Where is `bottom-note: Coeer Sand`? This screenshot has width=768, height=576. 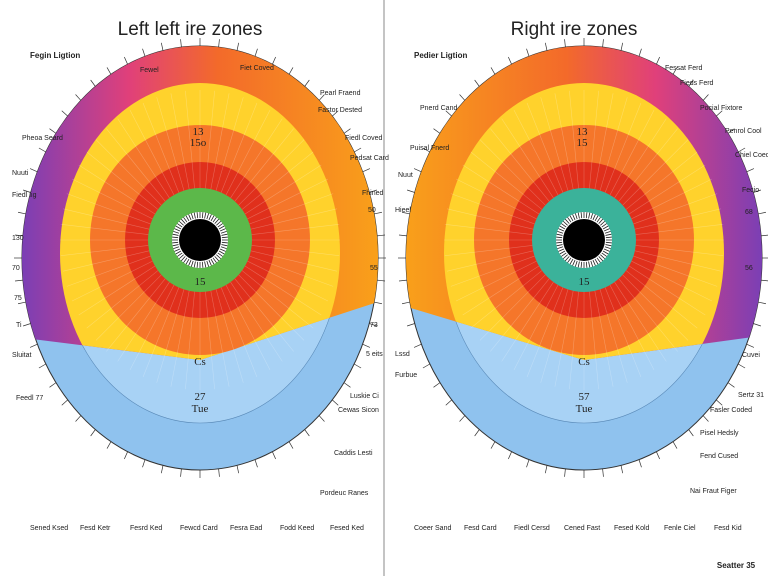
bottom-note: Coeer Sand is located at coordinates (432, 528).